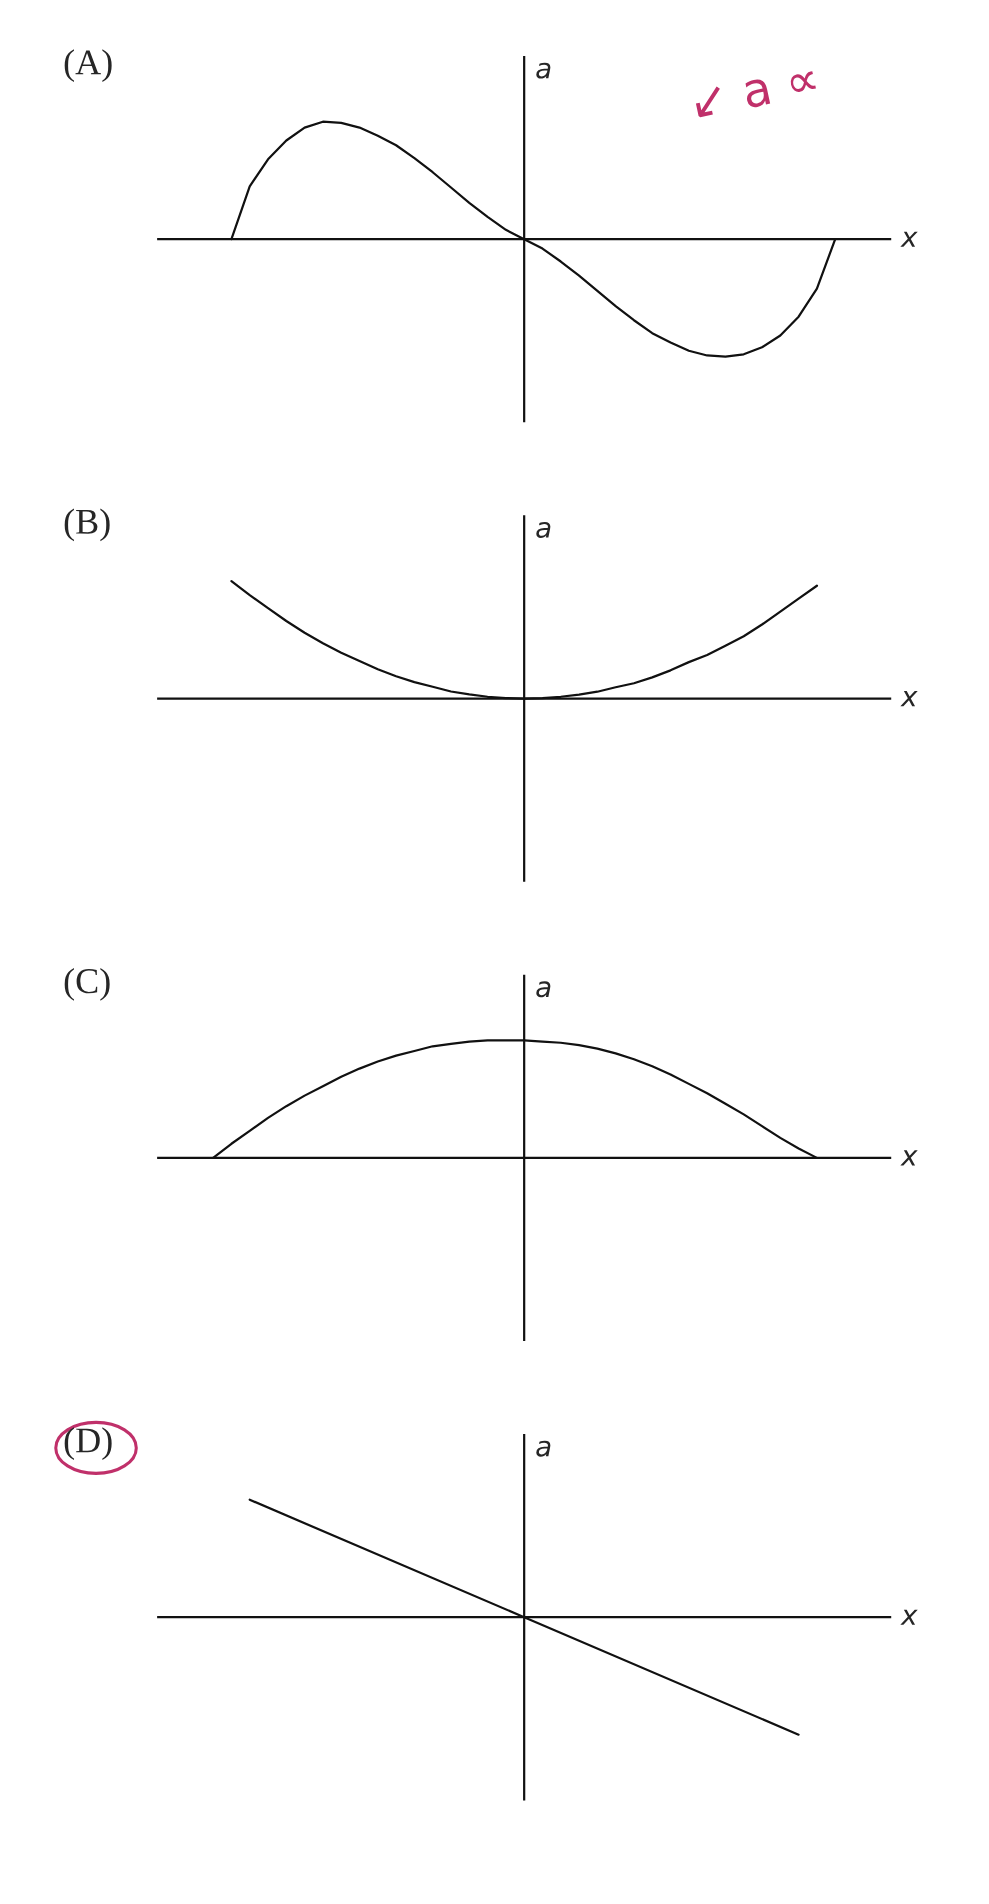  What do you see at coordinates (87, 984) in the screenshot?
I see `chart-title: (C)` at bounding box center [87, 984].